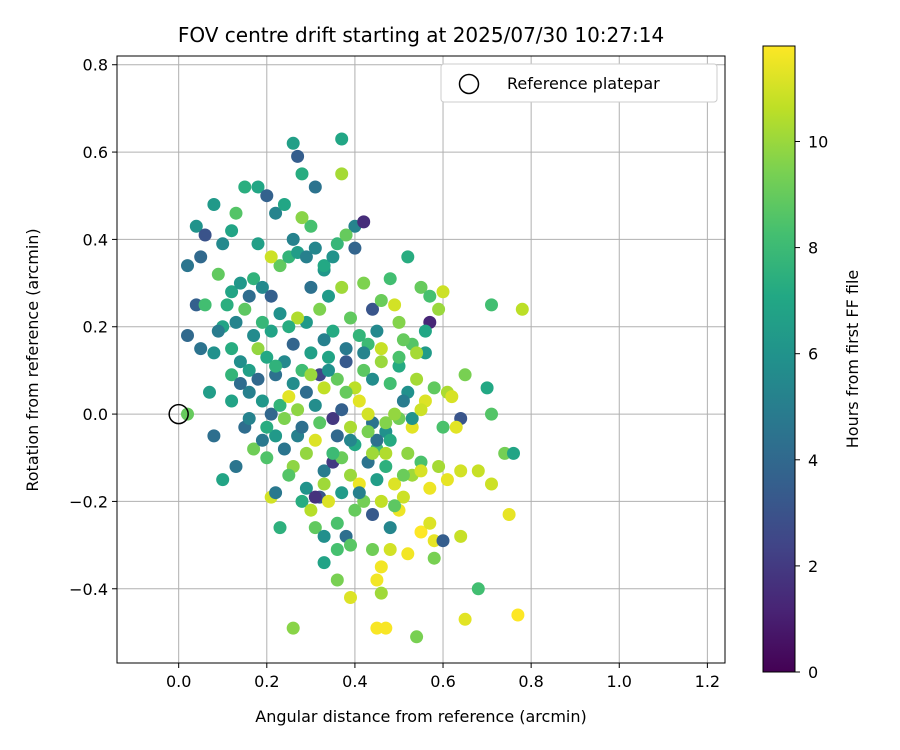 The image size is (900, 750). Describe the element at coordinates (178, 414) in the screenshot. I see `reference-platepar-marker` at that location.